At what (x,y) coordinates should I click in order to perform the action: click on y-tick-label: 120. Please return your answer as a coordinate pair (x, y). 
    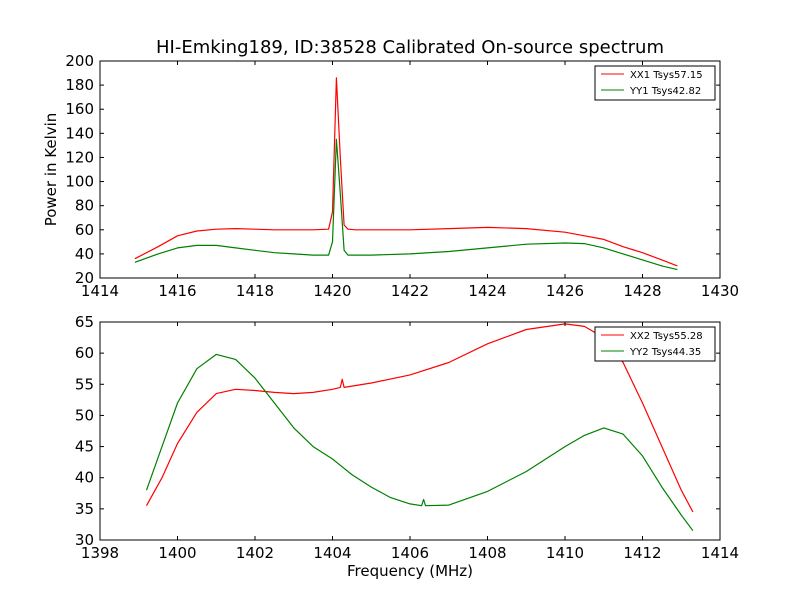
    Looking at the image, I should click on (79, 157).